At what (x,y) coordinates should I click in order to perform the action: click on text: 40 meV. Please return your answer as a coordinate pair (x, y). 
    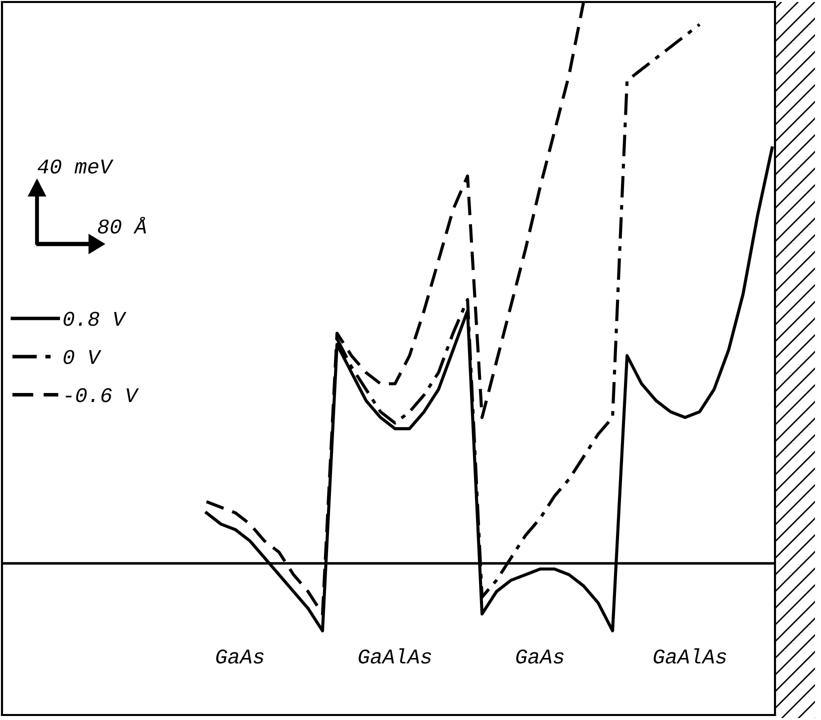
    Looking at the image, I should click on (76, 166).